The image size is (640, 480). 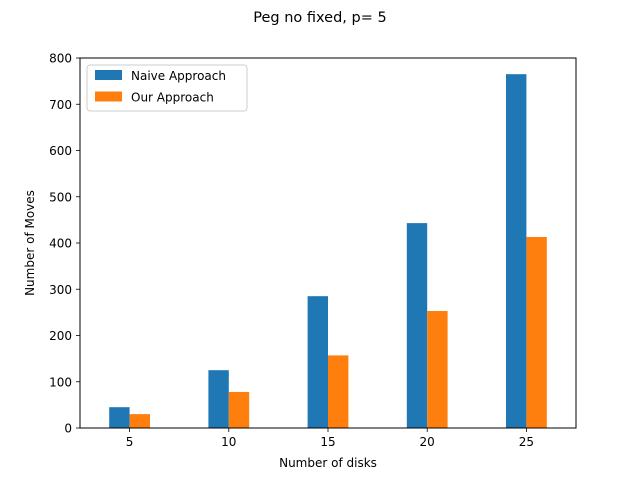 What do you see at coordinates (60, 244) in the screenshot?
I see `y-tick-label: 400` at bounding box center [60, 244].